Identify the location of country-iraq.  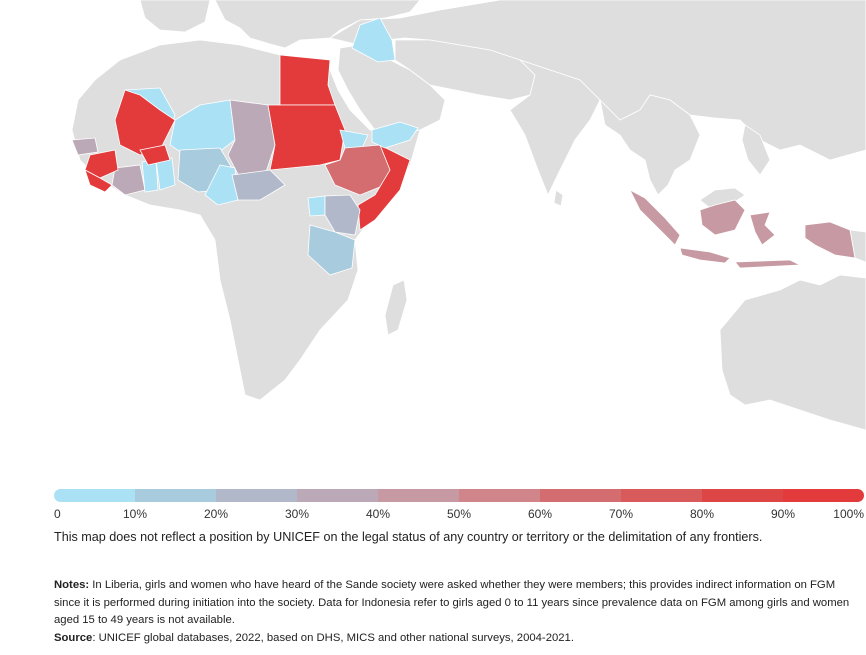
(373, 40).